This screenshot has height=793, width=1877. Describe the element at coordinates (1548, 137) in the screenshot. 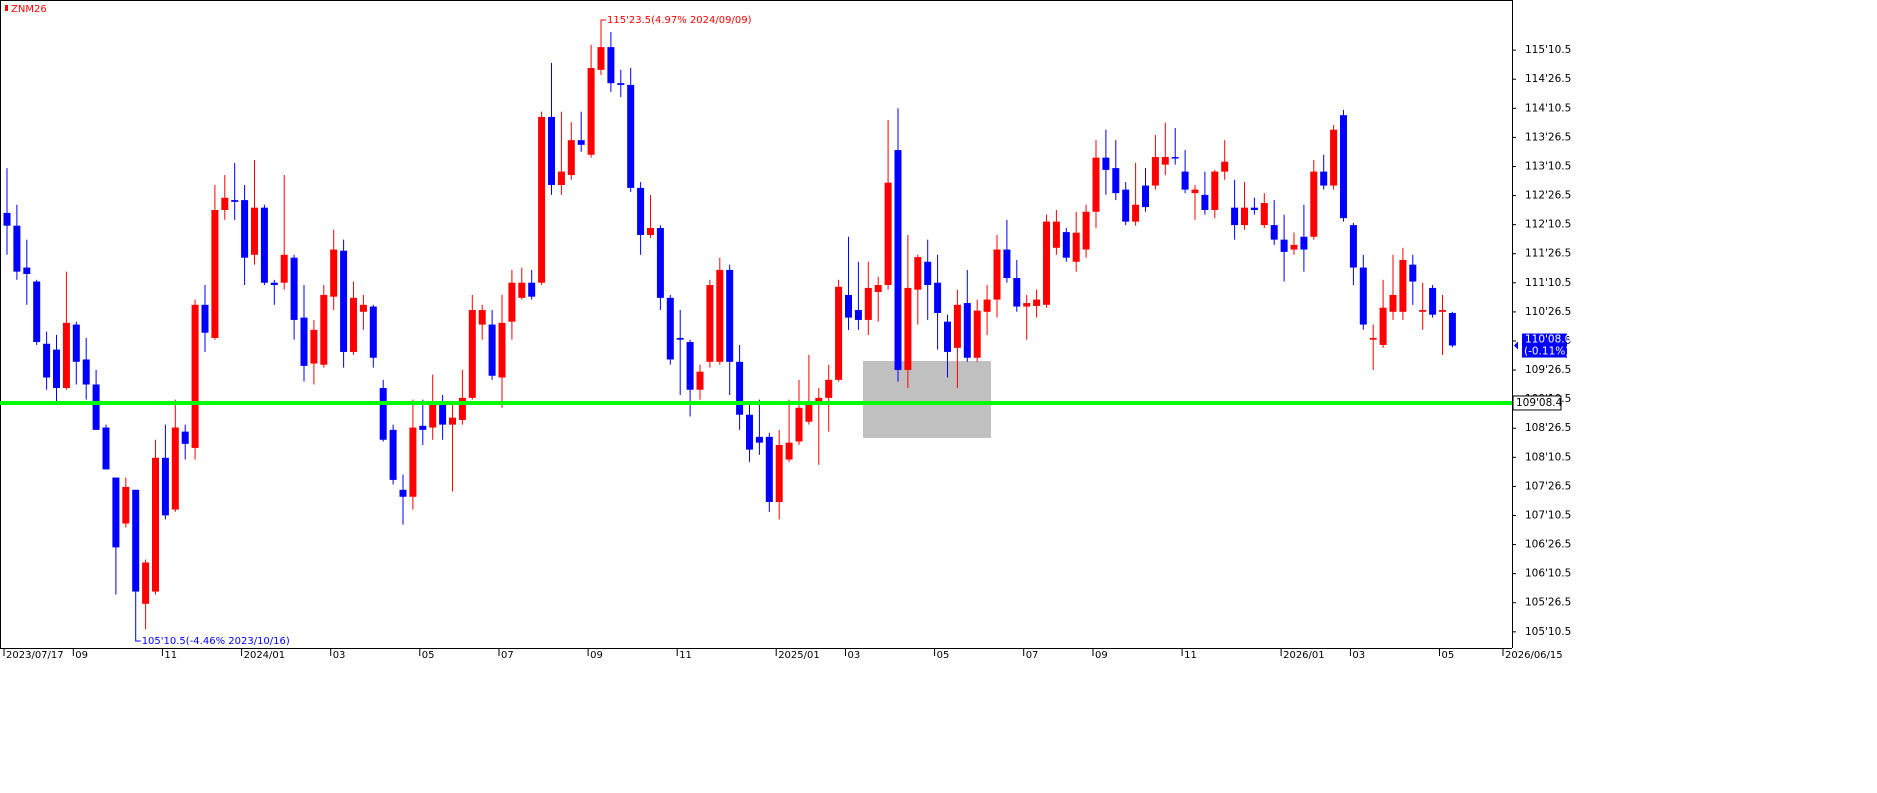

I see `y-tick-label: 113'26.5` at that location.